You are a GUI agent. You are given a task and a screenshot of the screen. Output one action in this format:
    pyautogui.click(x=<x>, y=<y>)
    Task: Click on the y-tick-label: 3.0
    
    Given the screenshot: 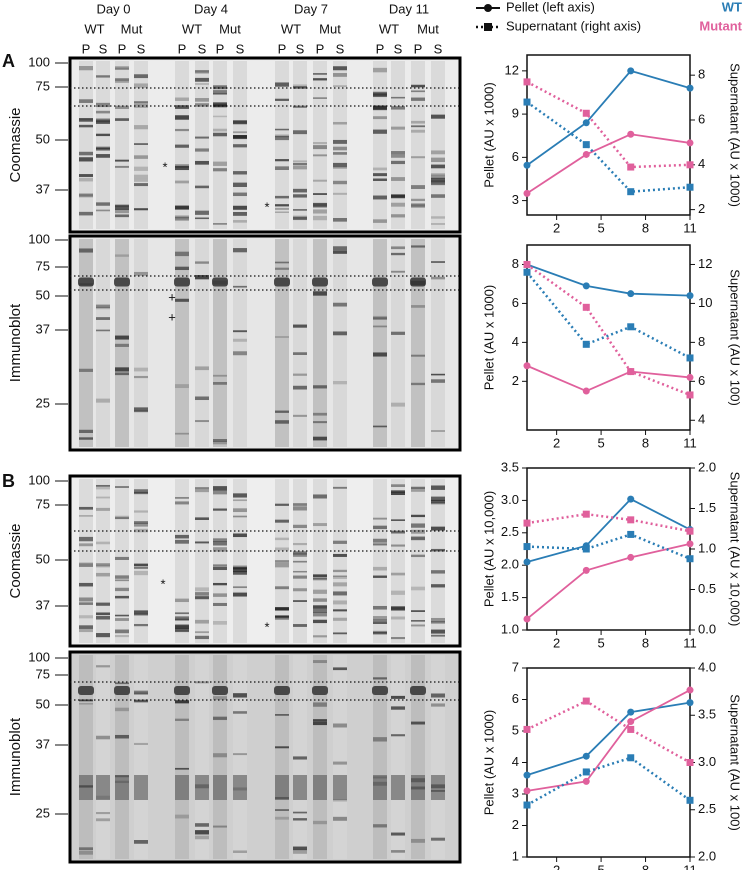 What is the action you would take?
    pyautogui.click(x=510, y=499)
    